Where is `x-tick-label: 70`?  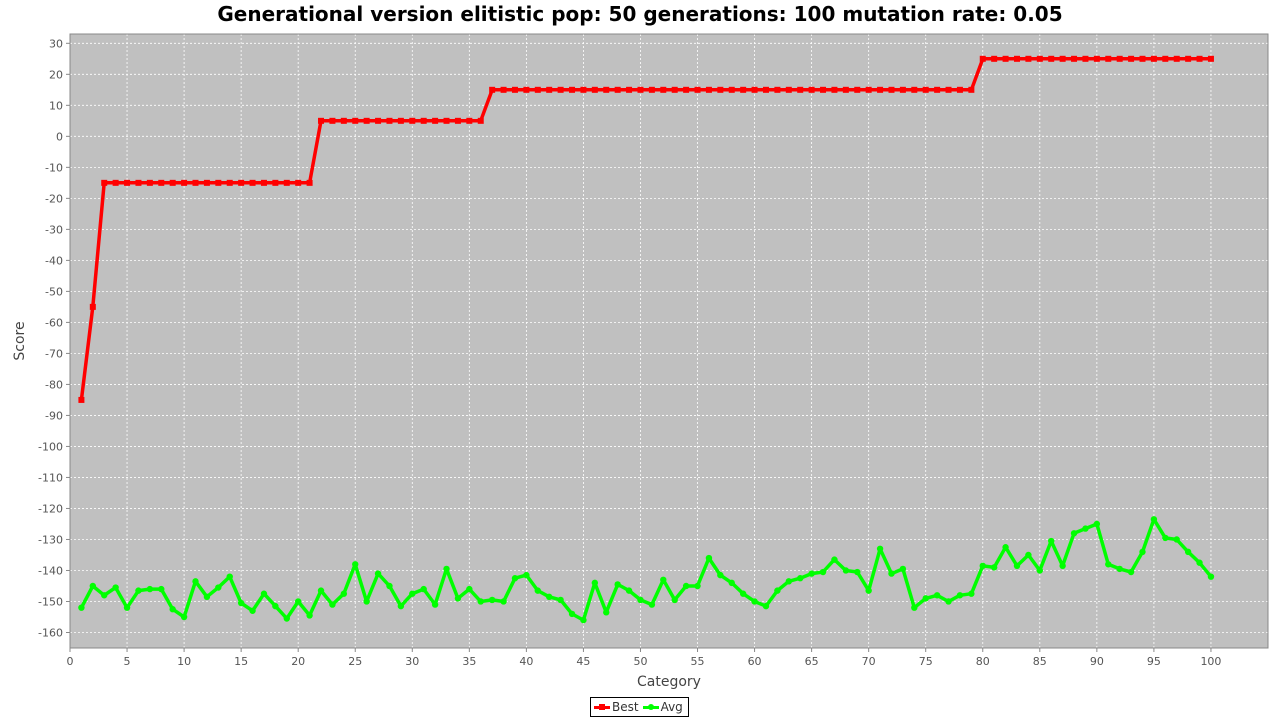 x-tick-label: 70 is located at coordinates (869, 661).